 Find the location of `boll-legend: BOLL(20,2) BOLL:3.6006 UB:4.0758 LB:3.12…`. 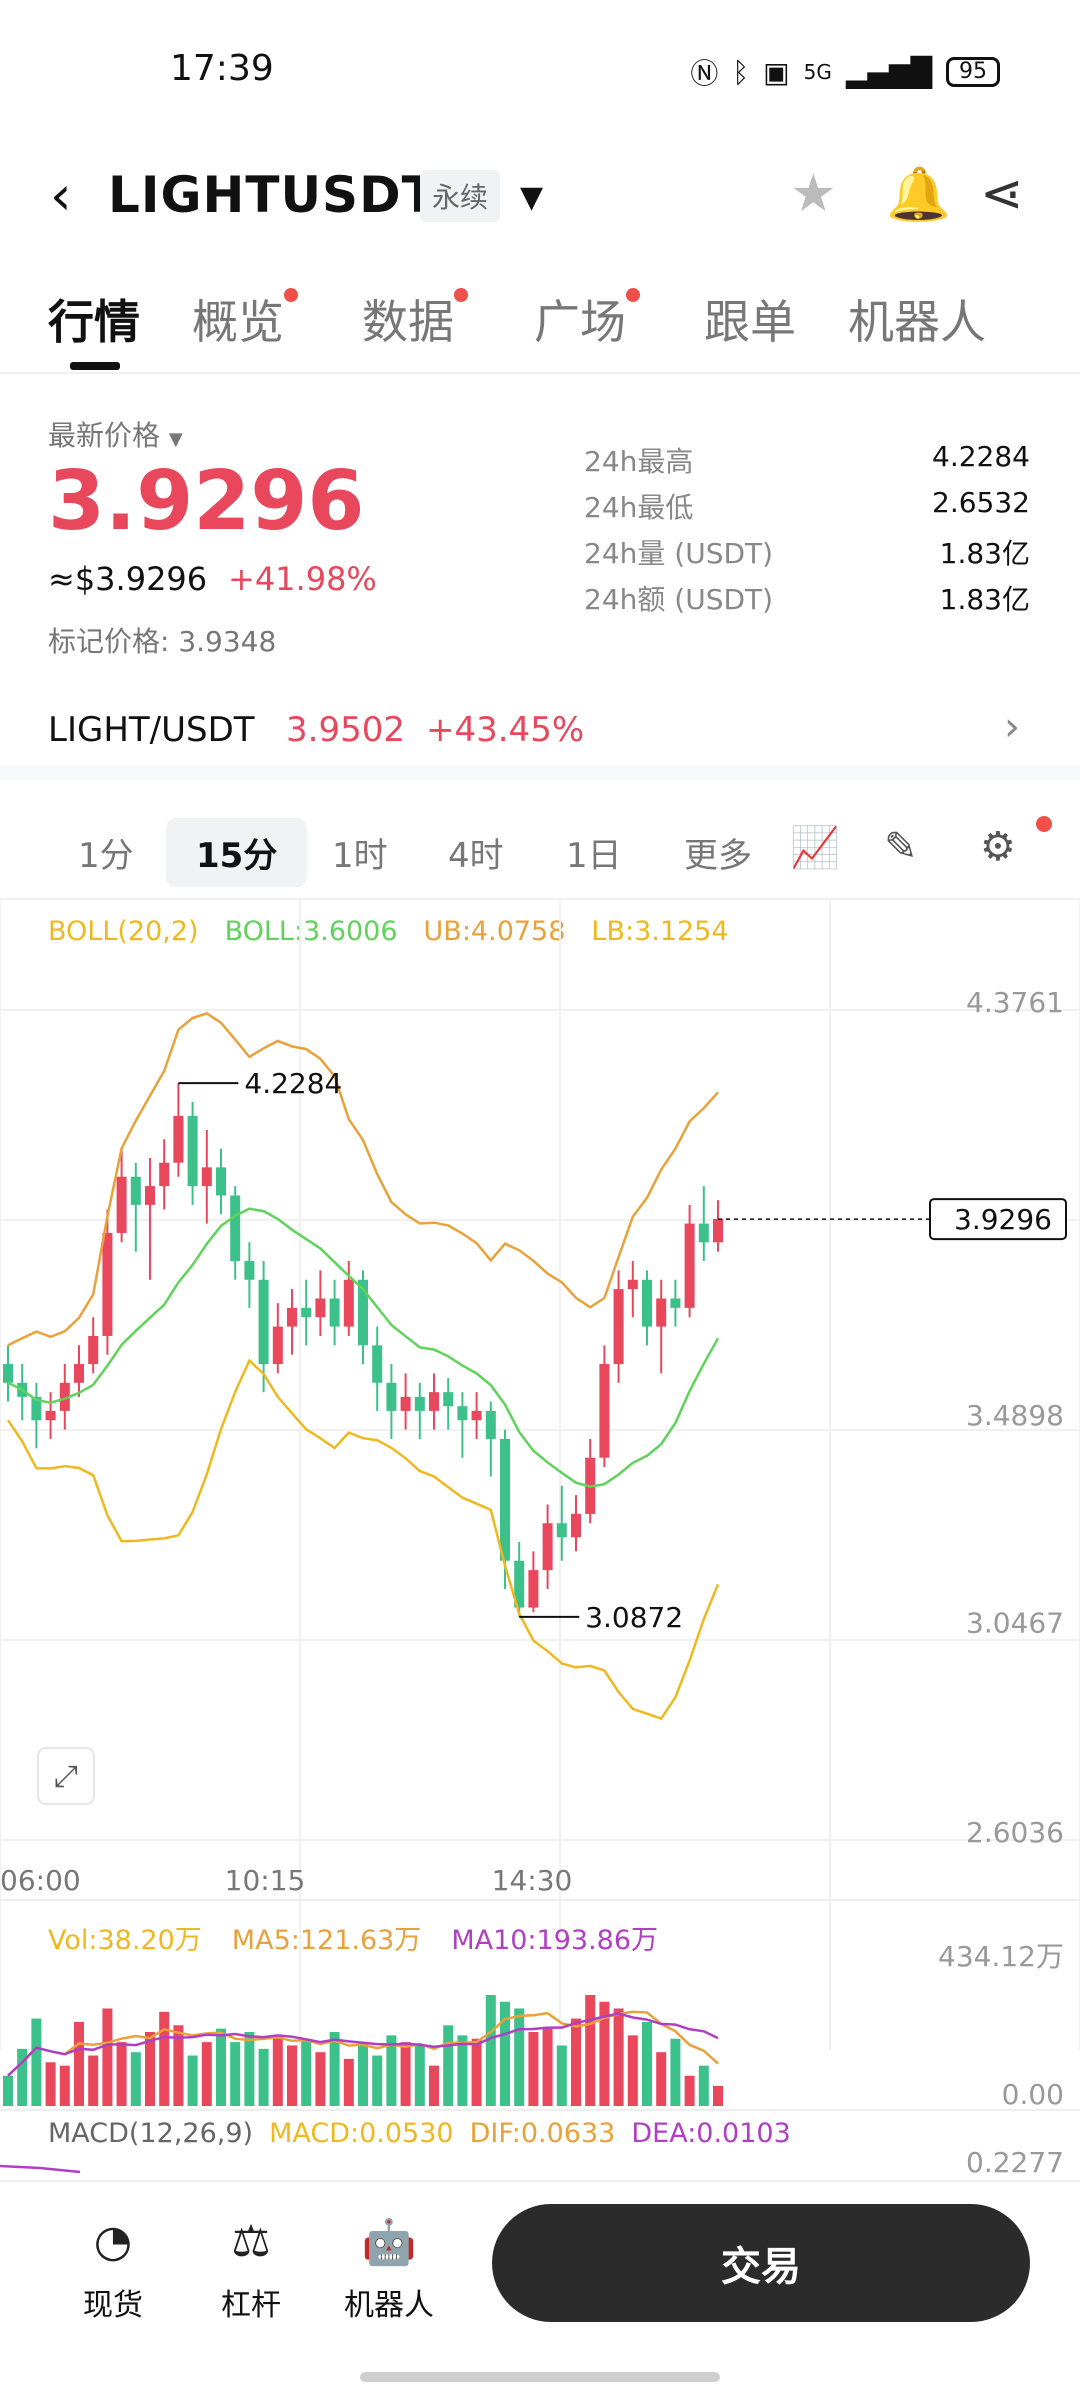

boll-legend: BOLL(20,2) BOLL:3.6006 UB:4.0758 LB:3.12… is located at coordinates (388, 931).